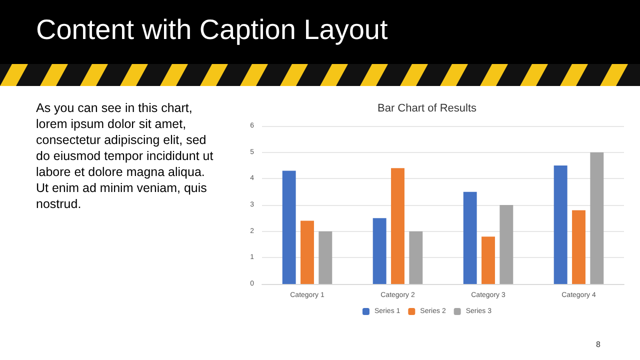 This screenshot has width=640, height=360. What do you see at coordinates (598, 344) in the screenshot?
I see `text: 8` at bounding box center [598, 344].